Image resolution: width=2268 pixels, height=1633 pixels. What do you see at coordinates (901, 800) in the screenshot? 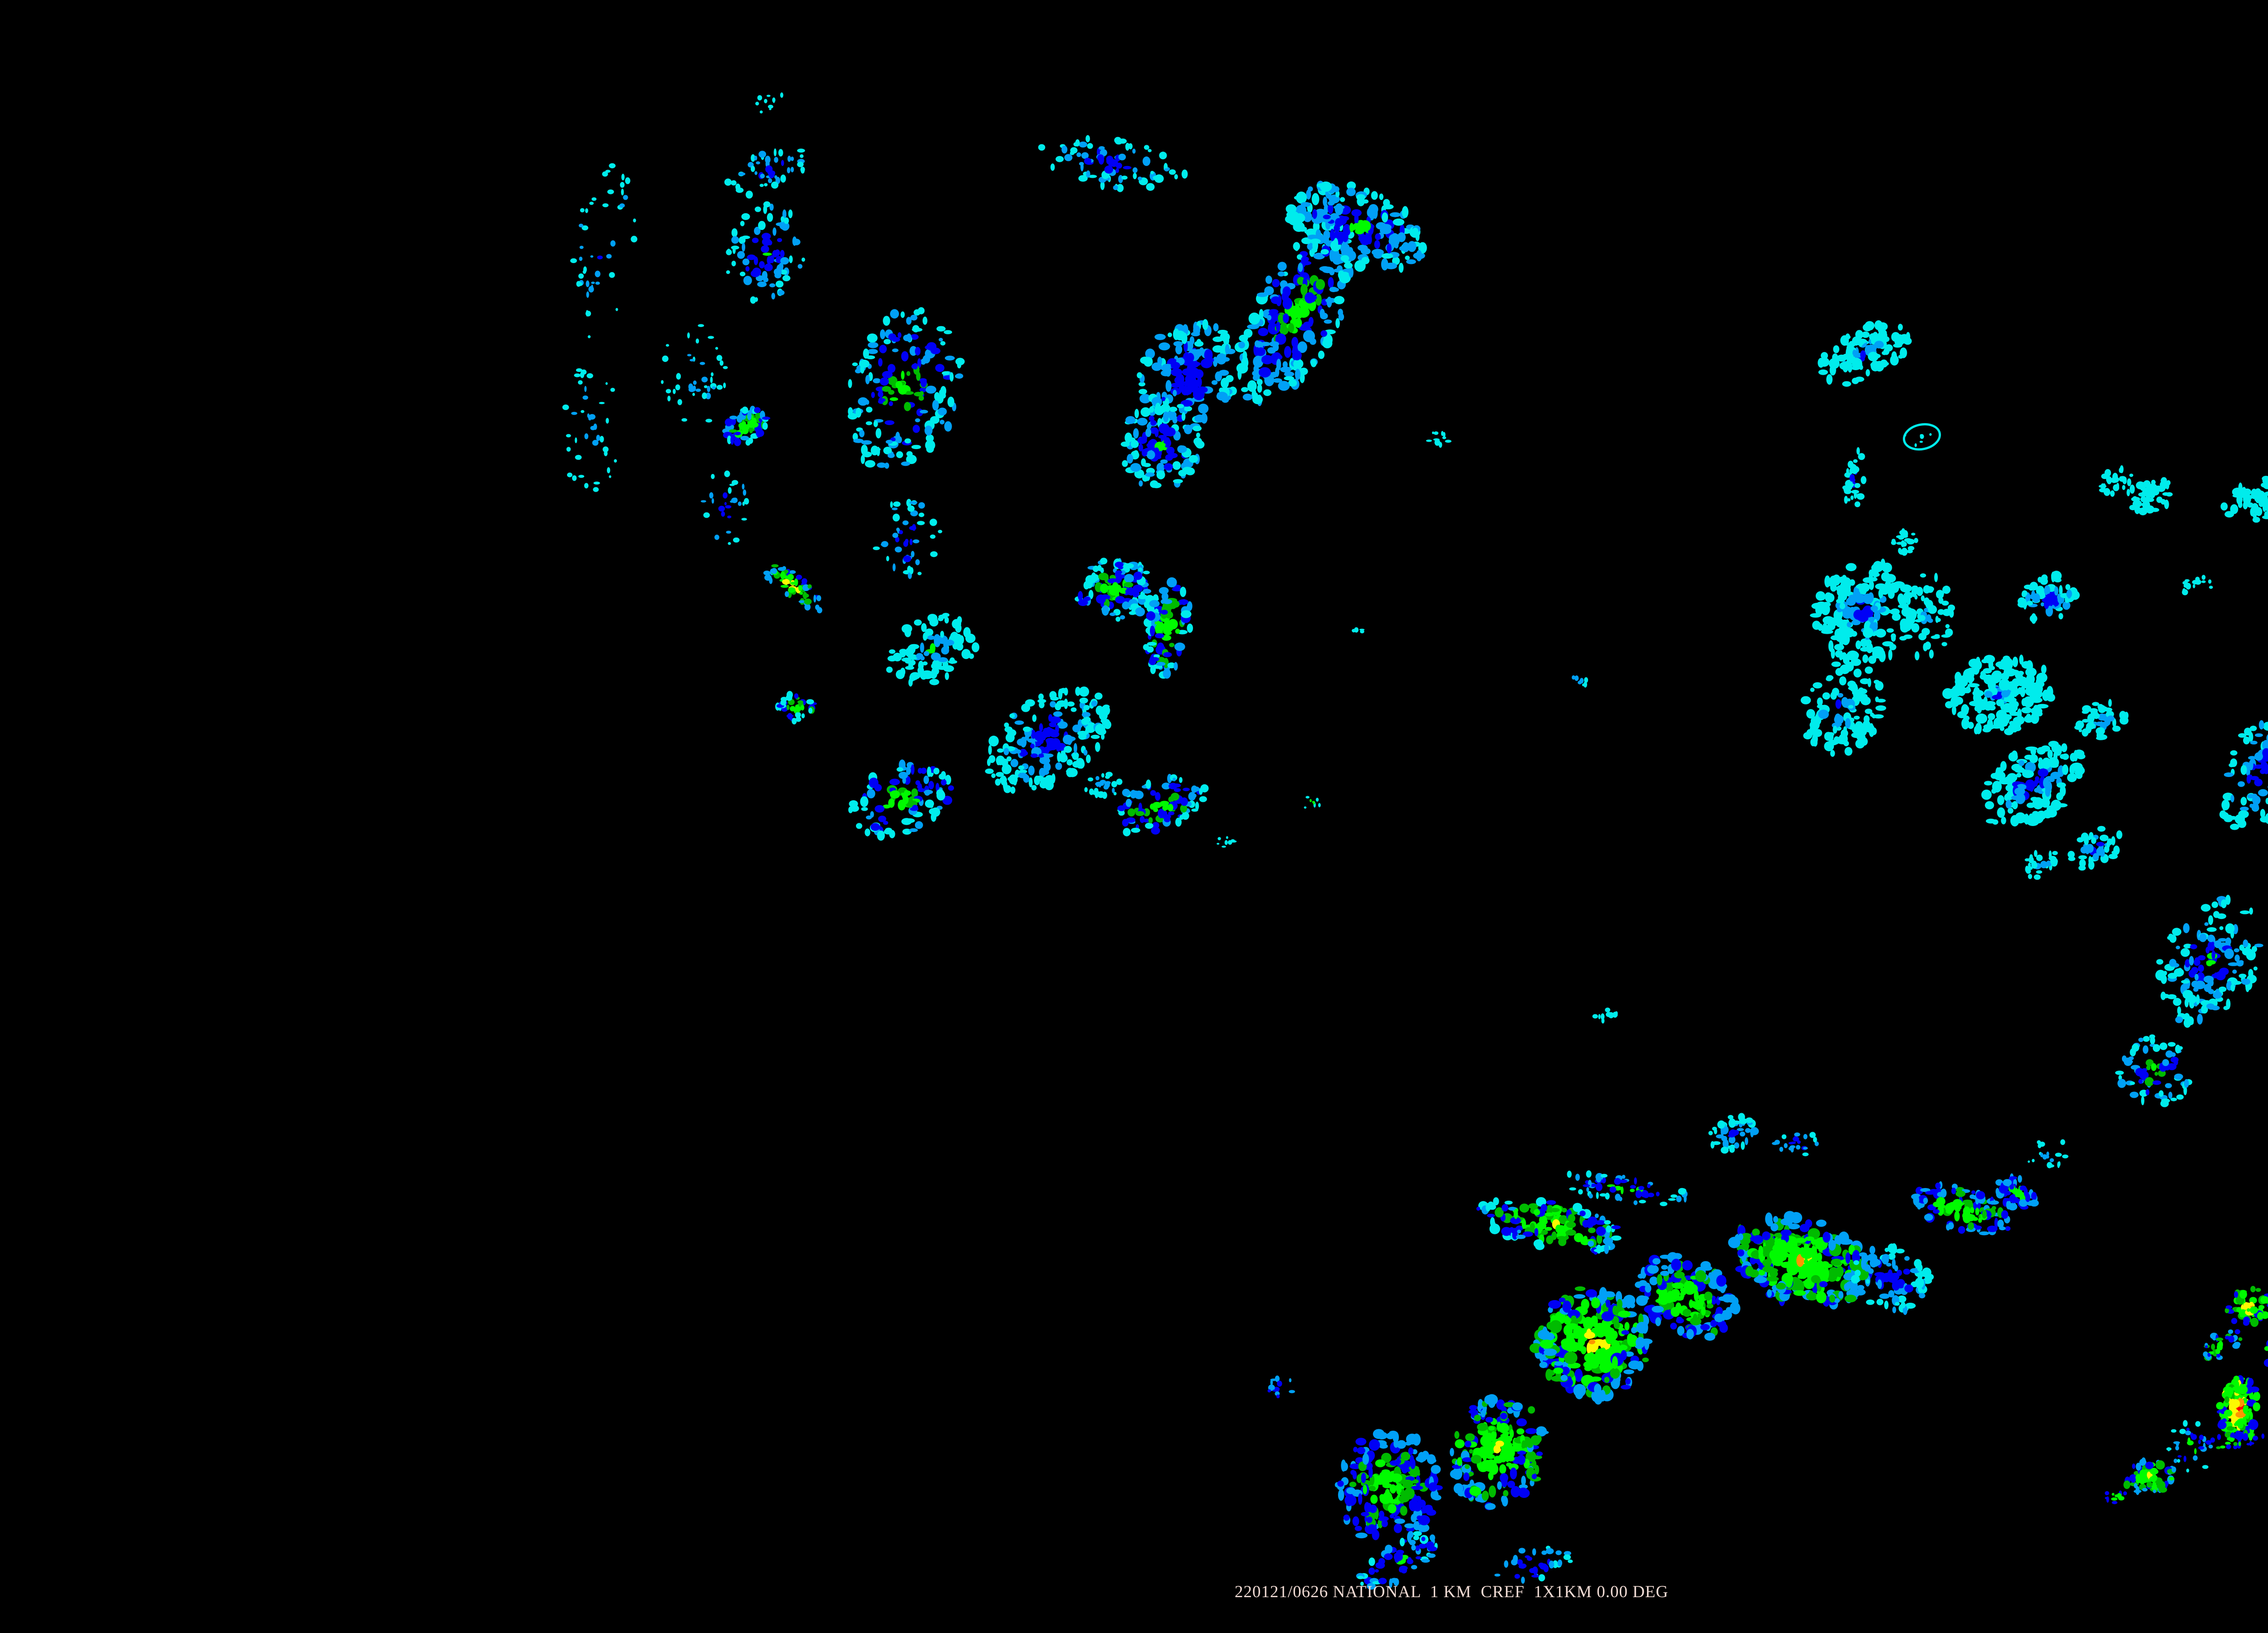
I see `echo-cluster-nw-lower-cluster` at bounding box center [901, 800].